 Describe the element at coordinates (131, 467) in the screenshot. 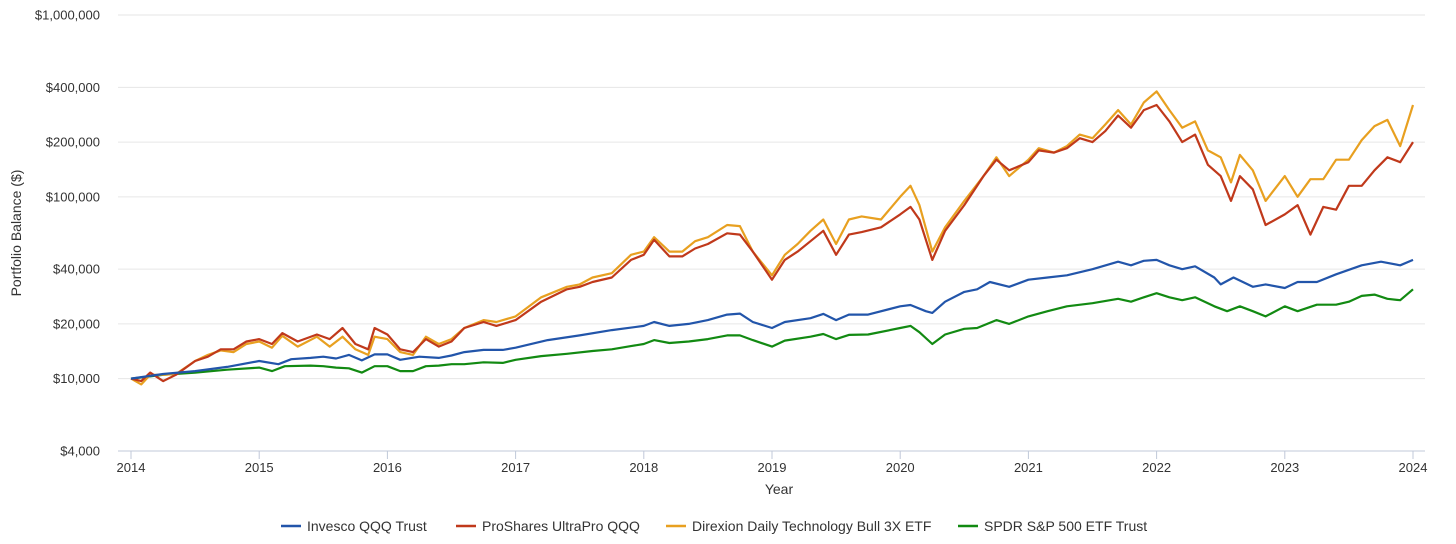

I see `x-tick-label: 2014` at that location.